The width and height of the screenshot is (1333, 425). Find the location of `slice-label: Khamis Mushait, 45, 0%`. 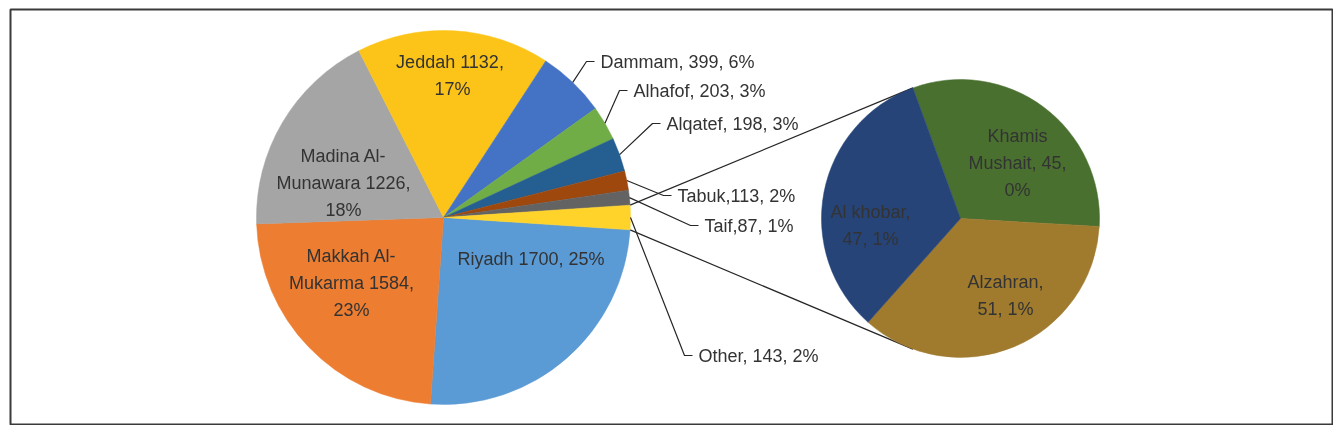

slice-label: Khamis Mushait, 45, 0% is located at coordinates (1017, 162).